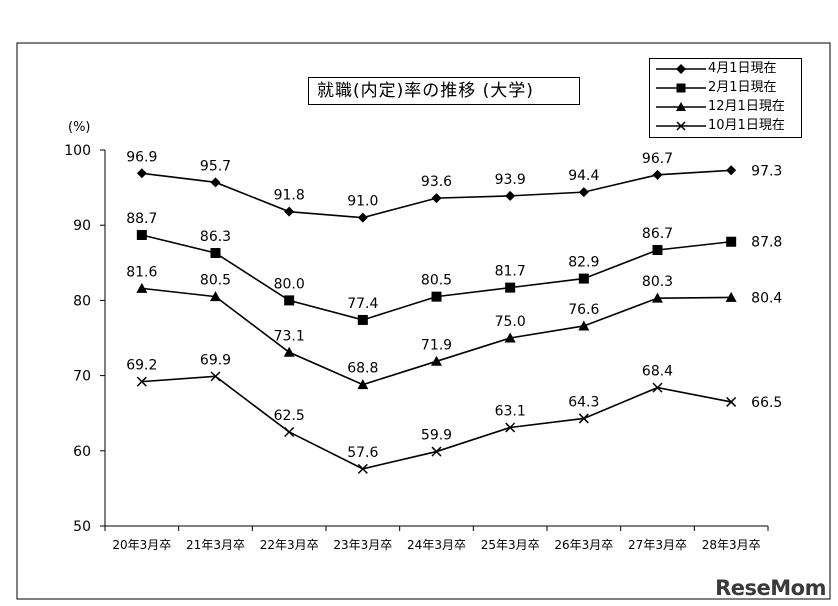 This screenshot has width=838, height=606. Describe the element at coordinates (742, 68) in the screenshot. I see `legend-label: 4月1日現在` at that location.